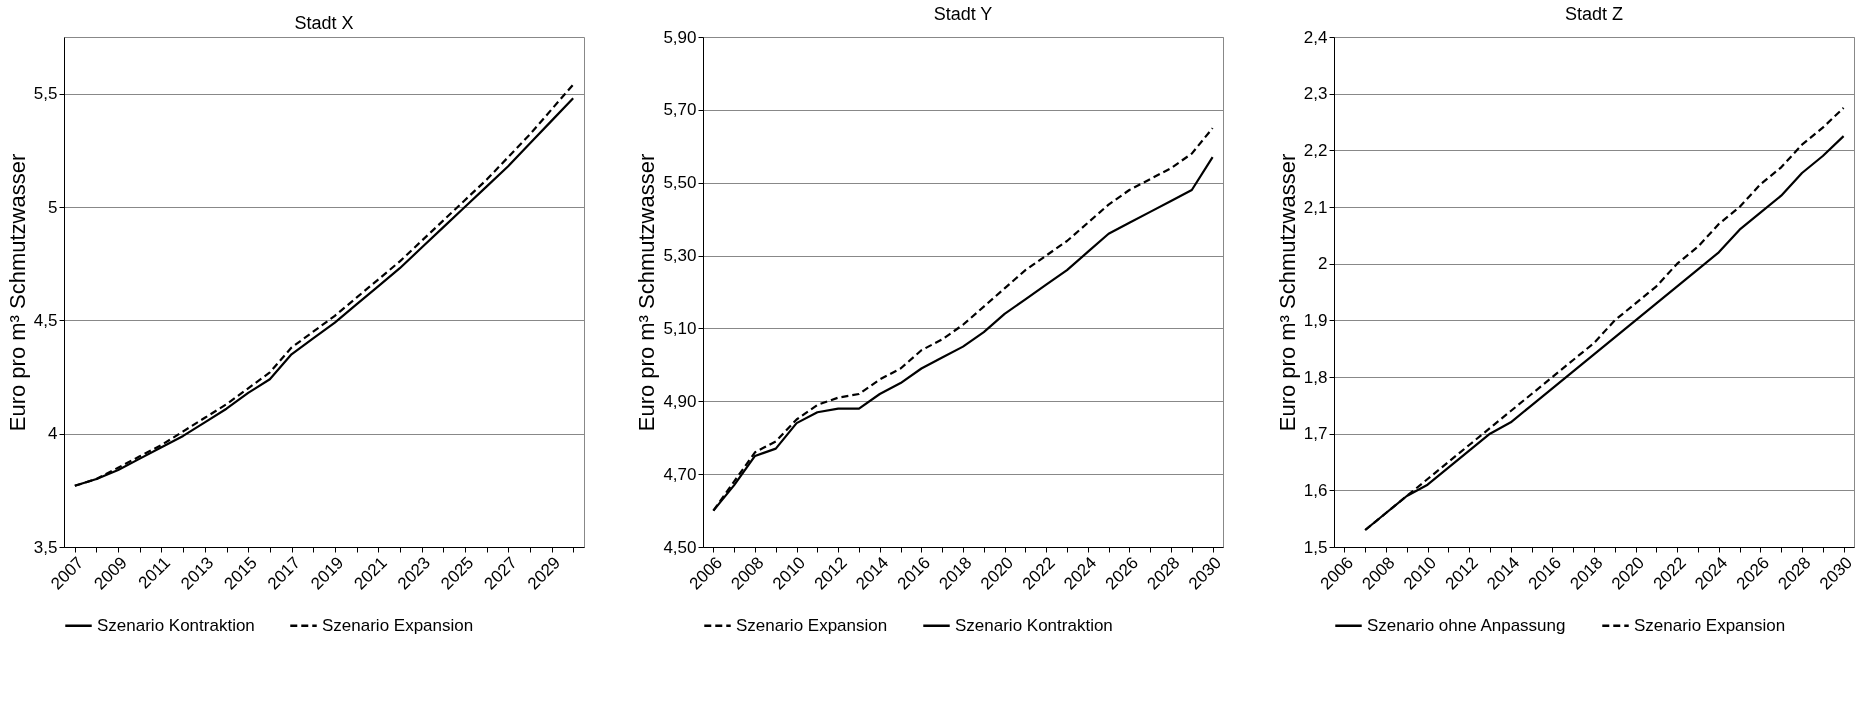 The height and width of the screenshot is (710, 1872). Describe the element at coordinates (680, 256) in the screenshot. I see `y-tick-label: 5,30` at that location.